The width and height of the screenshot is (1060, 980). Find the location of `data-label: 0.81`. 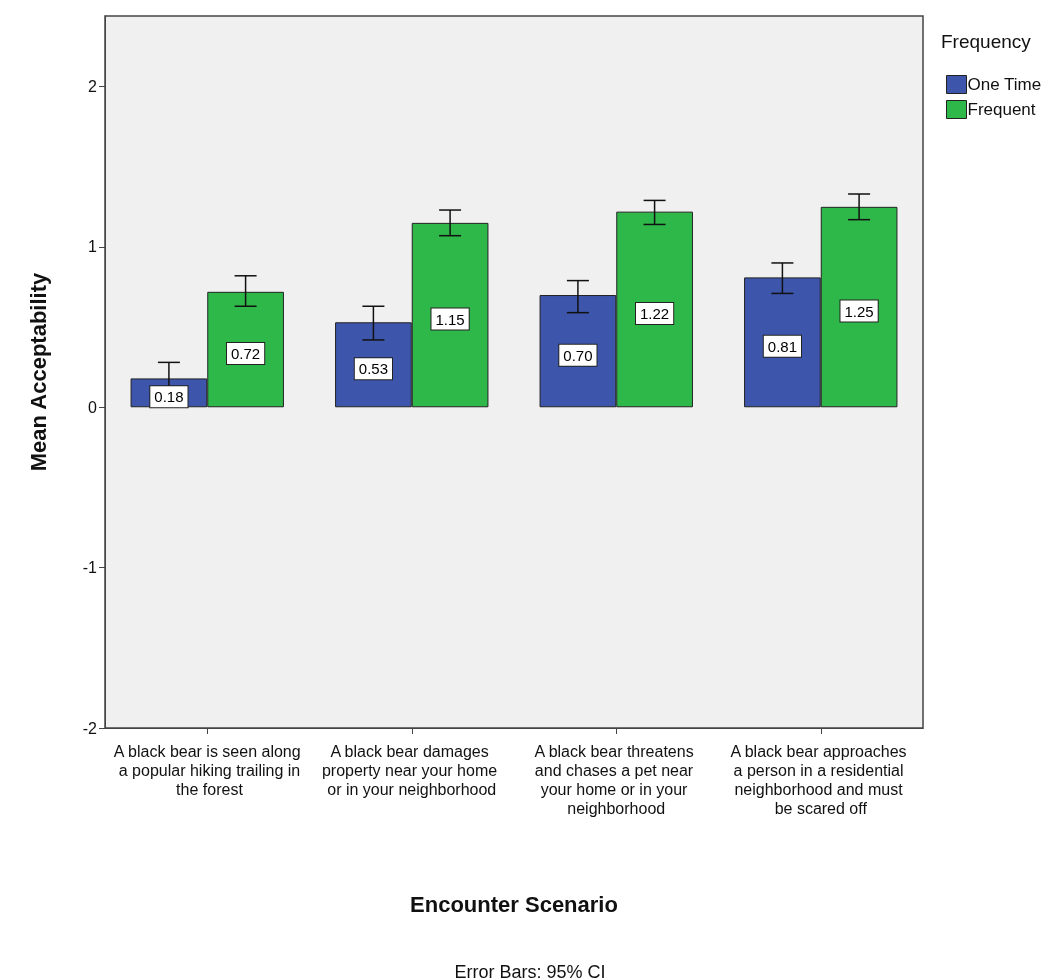

data-label: 0.81 is located at coordinates (782, 346).